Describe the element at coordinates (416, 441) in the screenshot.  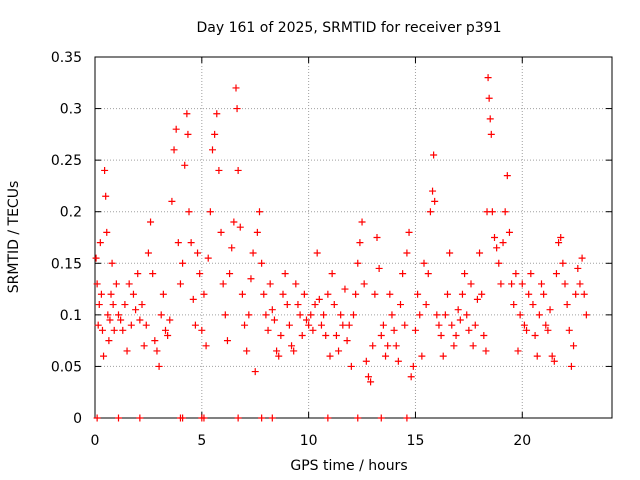
I see `x-tick-label: 15` at that location.